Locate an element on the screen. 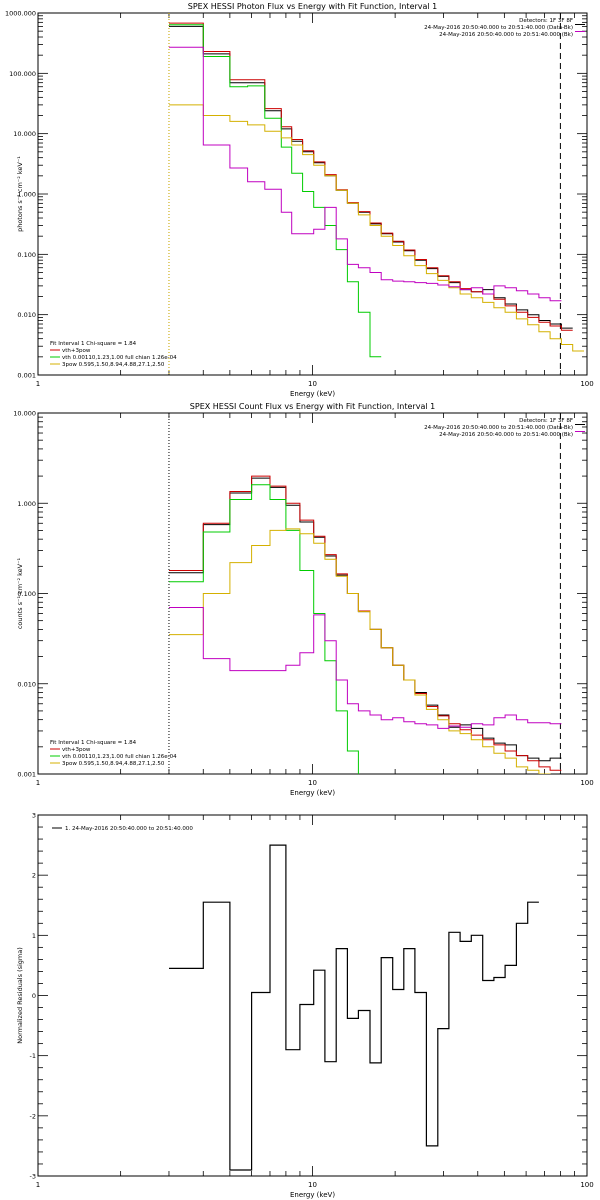 The height and width of the screenshot is (1200, 600). y-tick-label: 1000.000 is located at coordinates (20, 14).